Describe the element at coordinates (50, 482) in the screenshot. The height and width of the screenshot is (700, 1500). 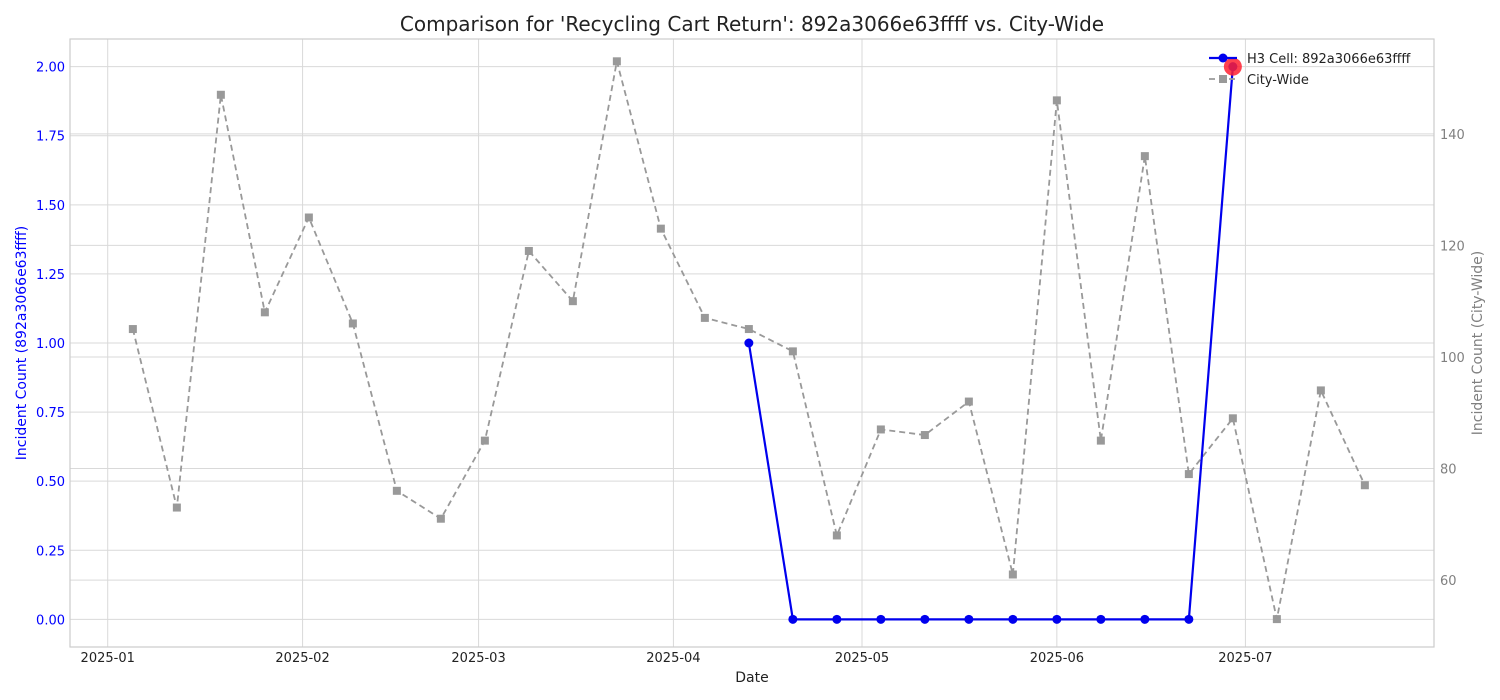
I see `y-left-tick-label: 0.50` at that location.